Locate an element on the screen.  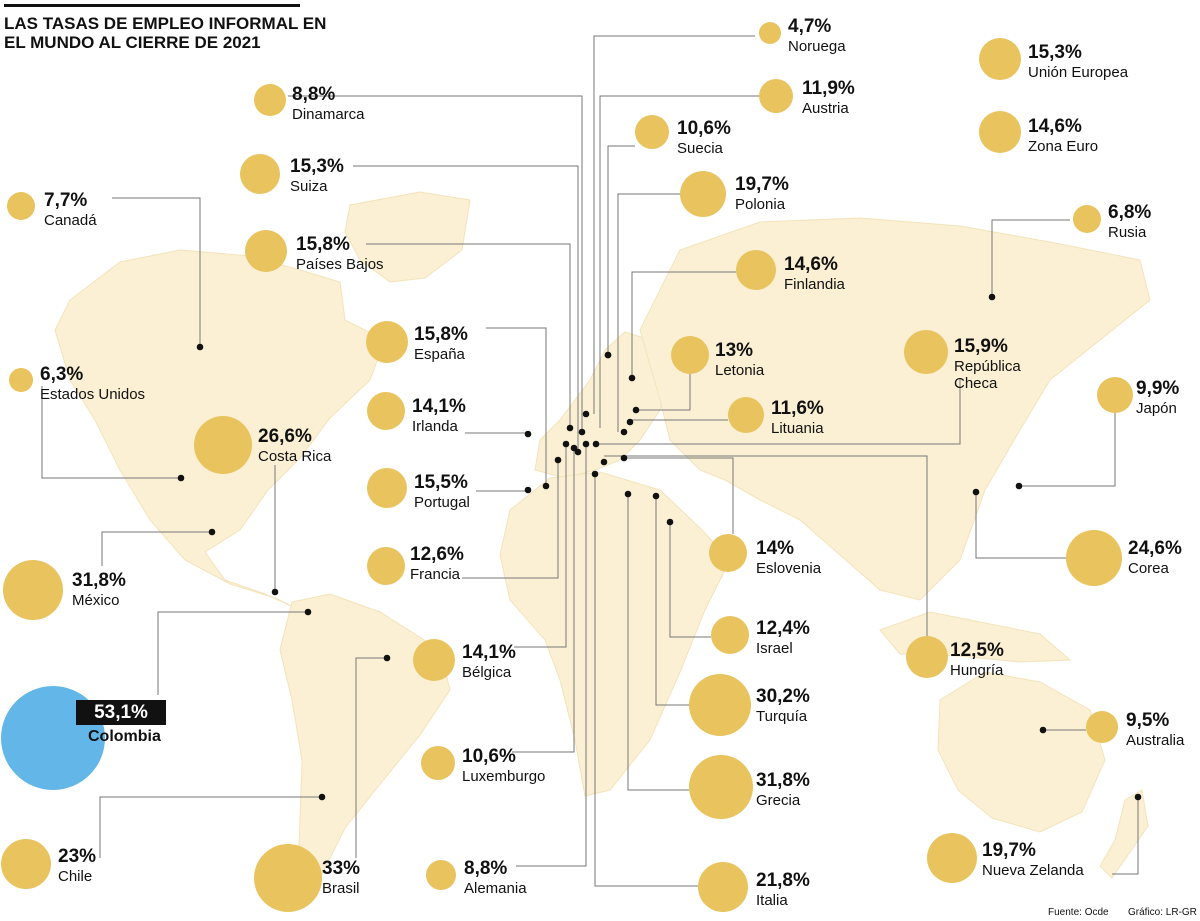
polonia-bubble is located at coordinates (703, 194).